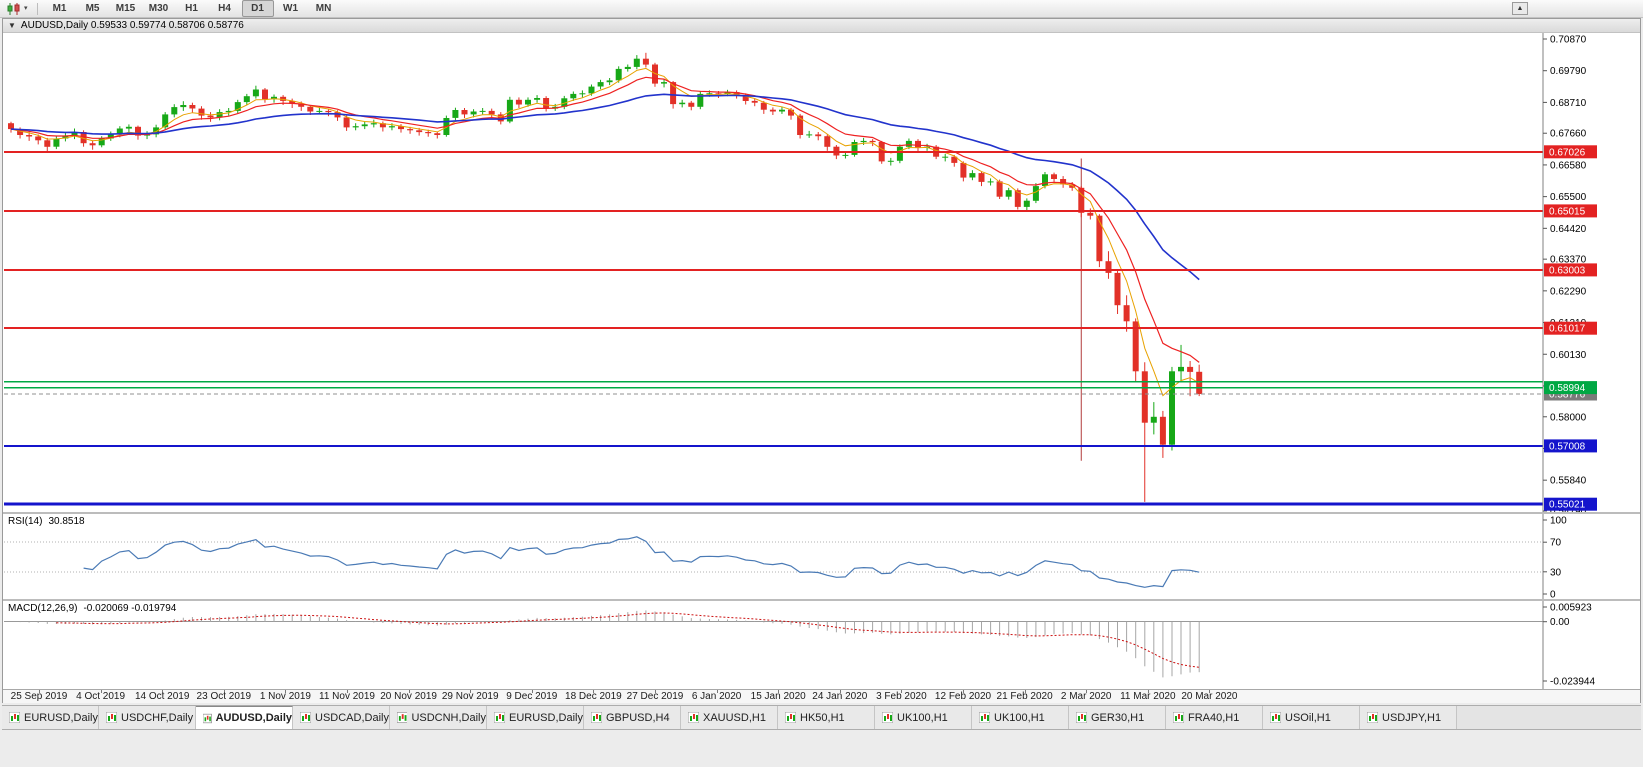 The height and width of the screenshot is (767, 1643). What do you see at coordinates (1567, 446) in the screenshot?
I see `svg-text: 0.57008` at bounding box center [1567, 446].